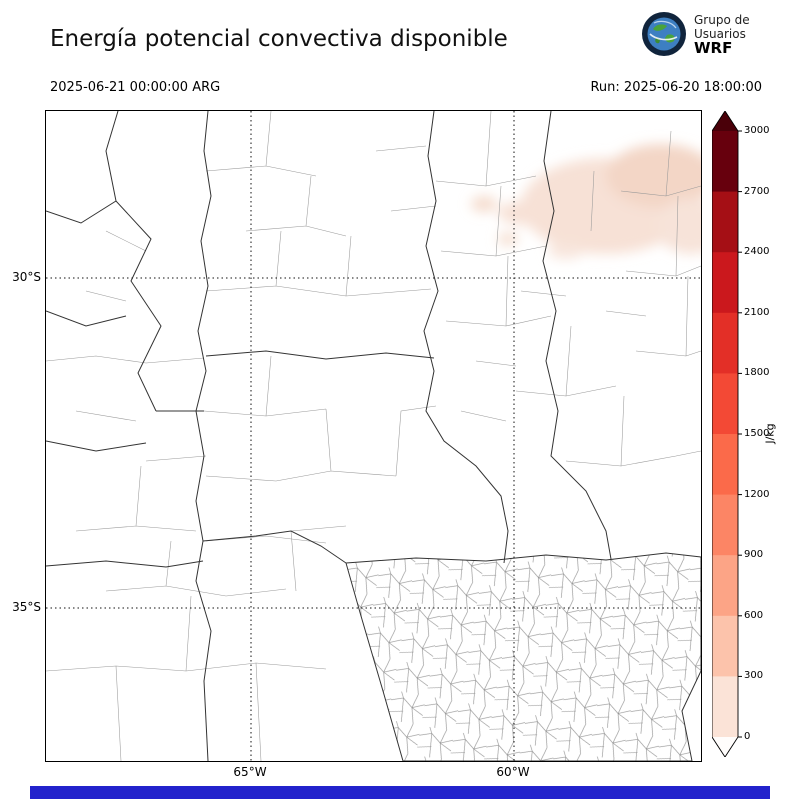 The height and width of the screenshot is (800, 800). I want to click on colorbar-tick-label: 0, so click(747, 736).